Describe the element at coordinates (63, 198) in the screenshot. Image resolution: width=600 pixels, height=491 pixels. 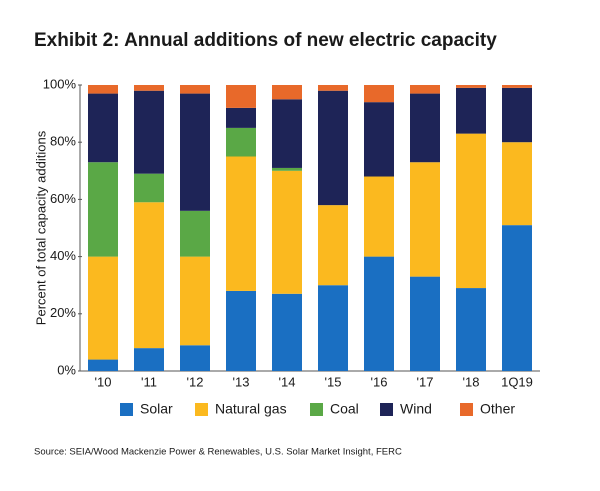
I see `y-tick-label: 60%` at that location.